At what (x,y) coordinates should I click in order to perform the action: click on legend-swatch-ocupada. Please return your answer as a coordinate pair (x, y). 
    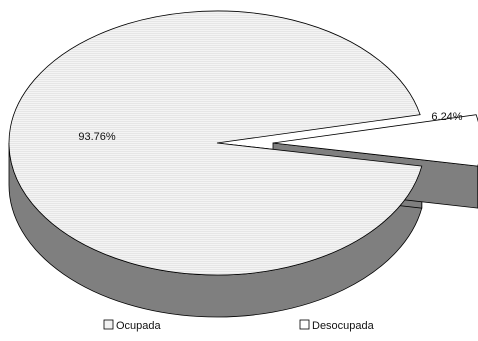
    Looking at the image, I should click on (108, 324).